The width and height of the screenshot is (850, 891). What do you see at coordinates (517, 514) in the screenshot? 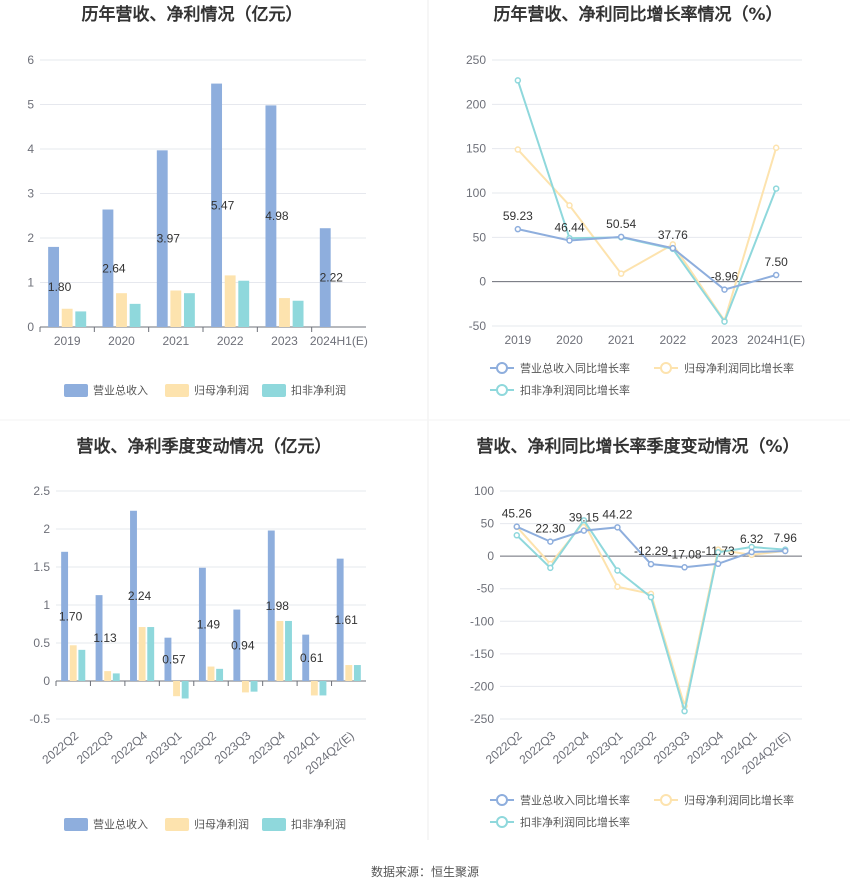
I see `data-label: 45.26` at bounding box center [517, 514].